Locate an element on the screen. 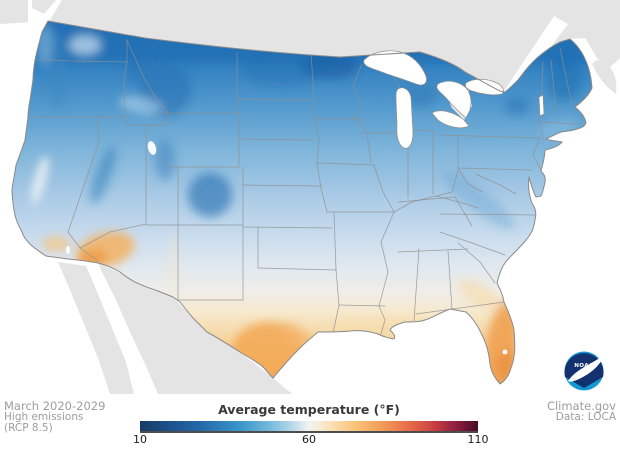 Image resolution: width=620 pixels, height=450 pixels. lake-michigan is located at coordinates (404, 118).